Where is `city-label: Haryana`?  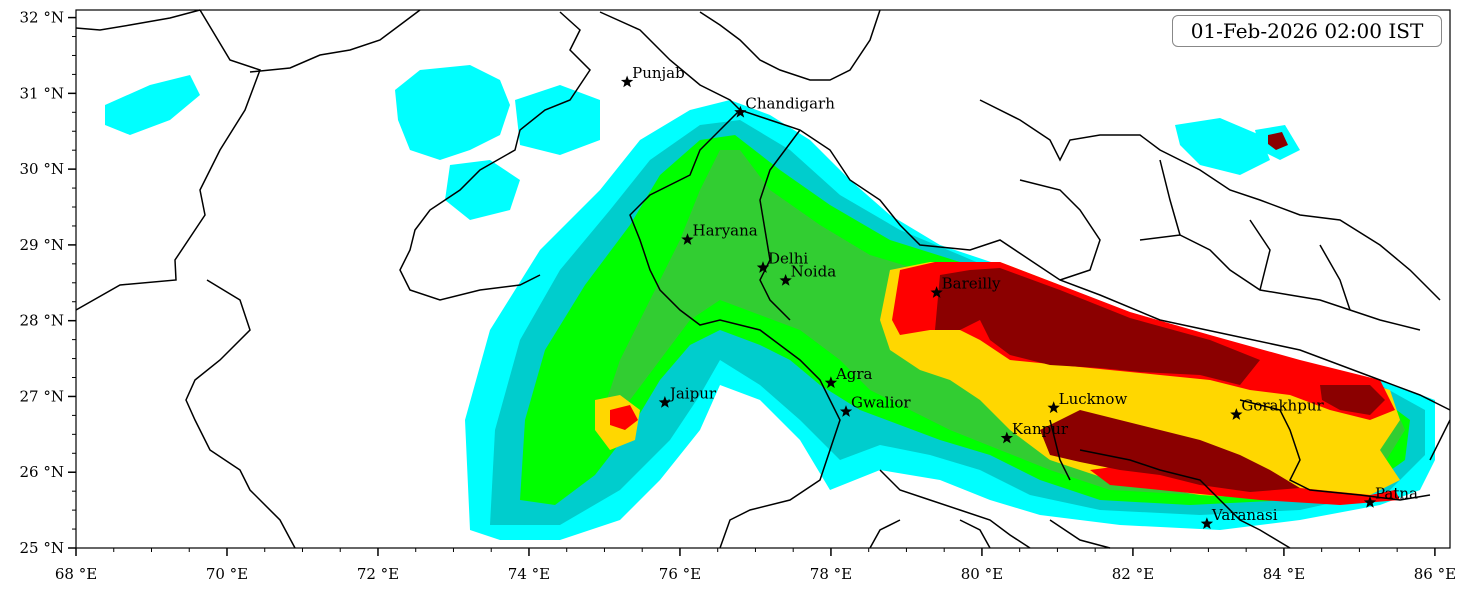 city-label: Haryana is located at coordinates (725, 231).